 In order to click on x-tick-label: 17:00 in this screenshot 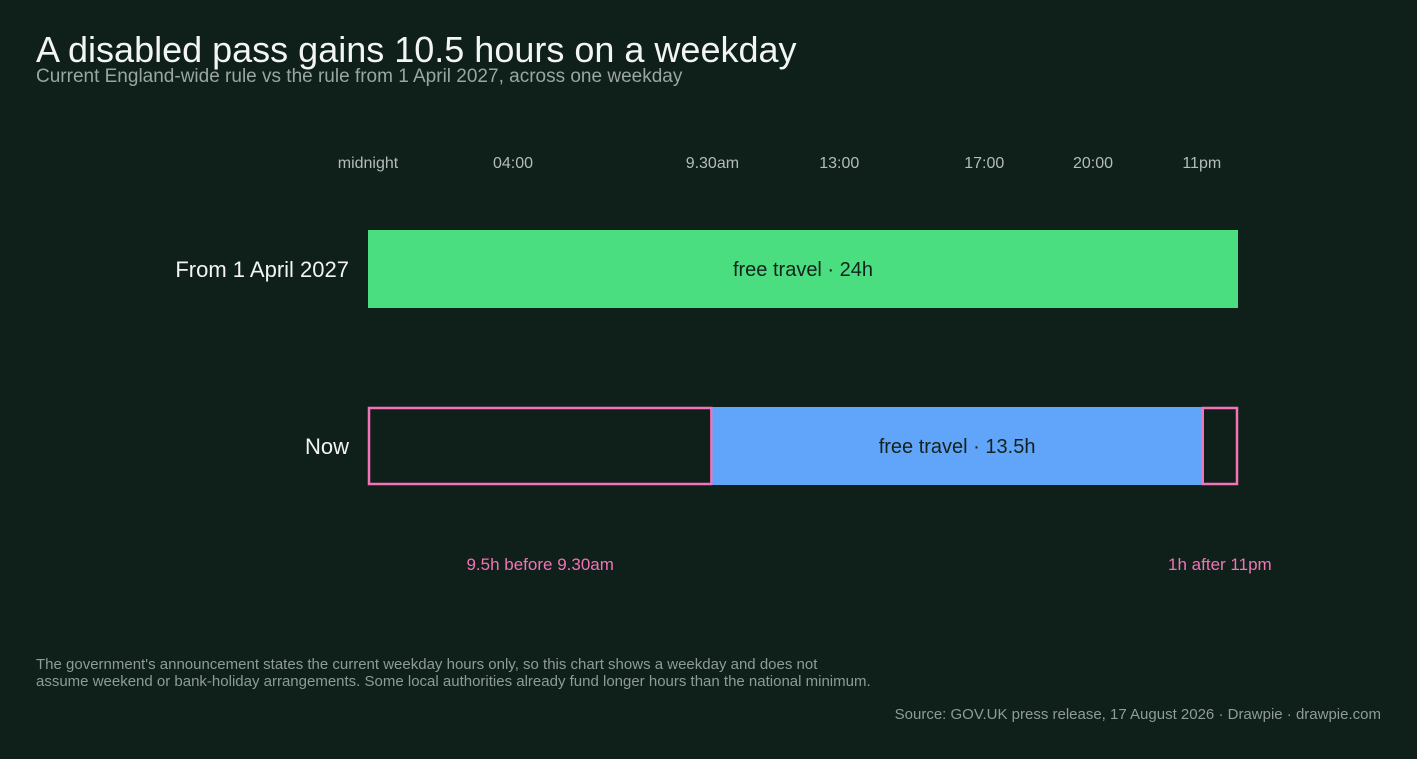, I will do `click(984, 163)`.